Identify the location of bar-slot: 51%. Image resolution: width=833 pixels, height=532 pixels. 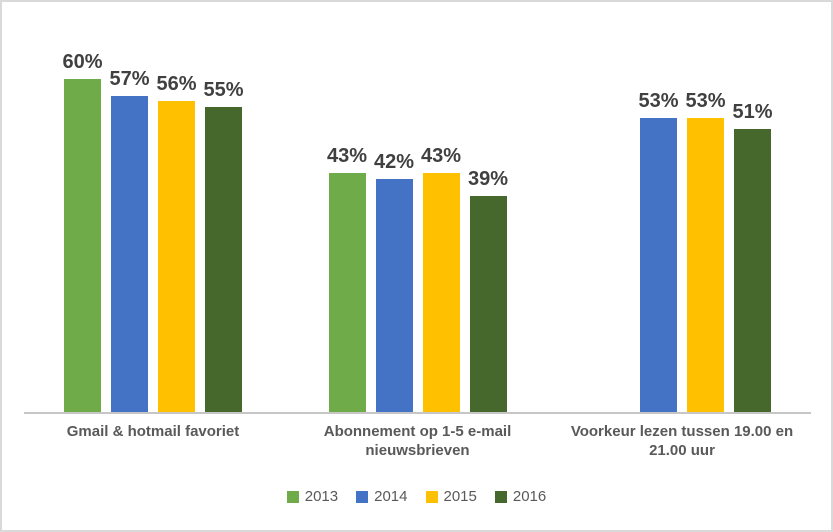
(752, 256).